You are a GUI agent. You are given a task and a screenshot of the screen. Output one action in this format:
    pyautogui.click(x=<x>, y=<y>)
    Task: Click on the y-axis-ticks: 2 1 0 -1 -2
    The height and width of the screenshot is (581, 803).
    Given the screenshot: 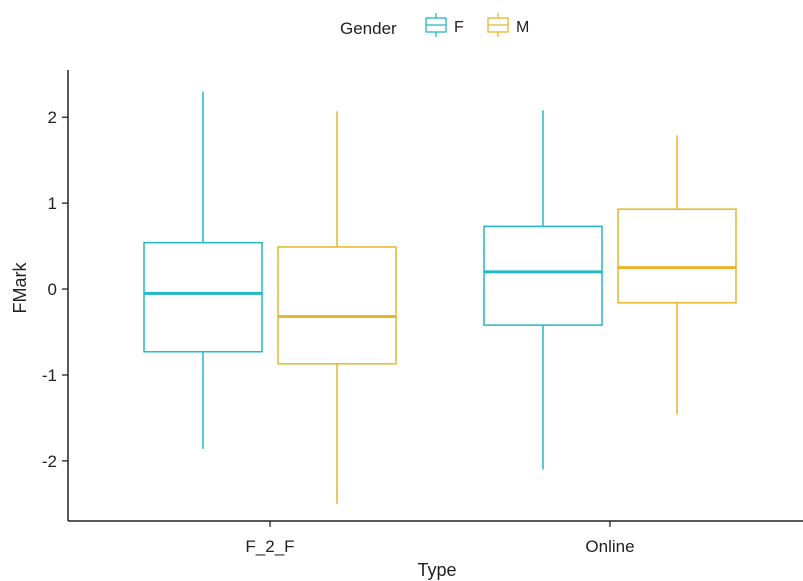 What is the action you would take?
    pyautogui.click(x=55, y=289)
    